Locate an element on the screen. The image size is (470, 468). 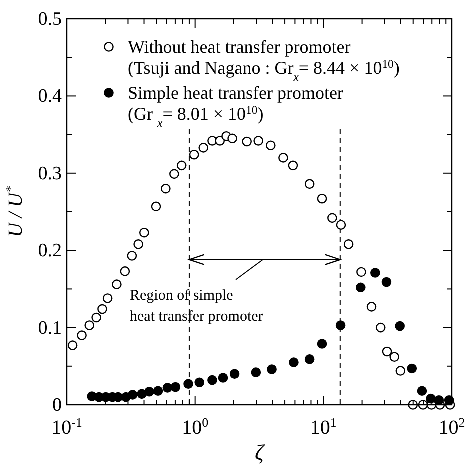
legend-label: Without heat transfer promoter (Tsuji and Nagano : Gr$_{x}$= 8.44 × 10$^{10}$) is located at coordinates (264, 60).